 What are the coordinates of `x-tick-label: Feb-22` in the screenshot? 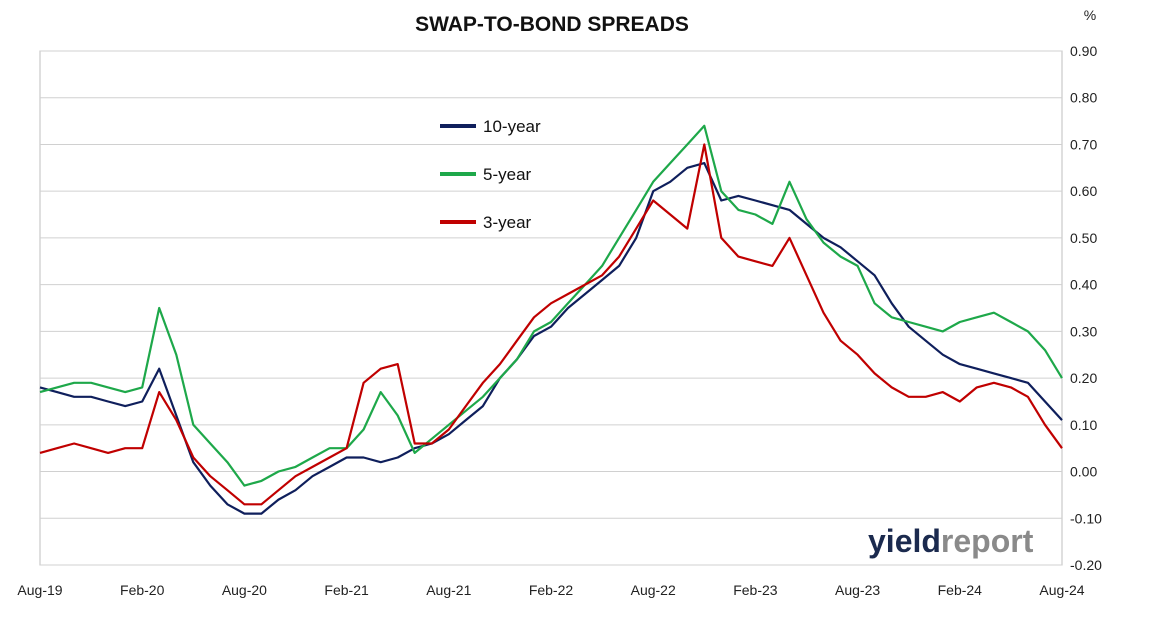 It's located at (551, 590).